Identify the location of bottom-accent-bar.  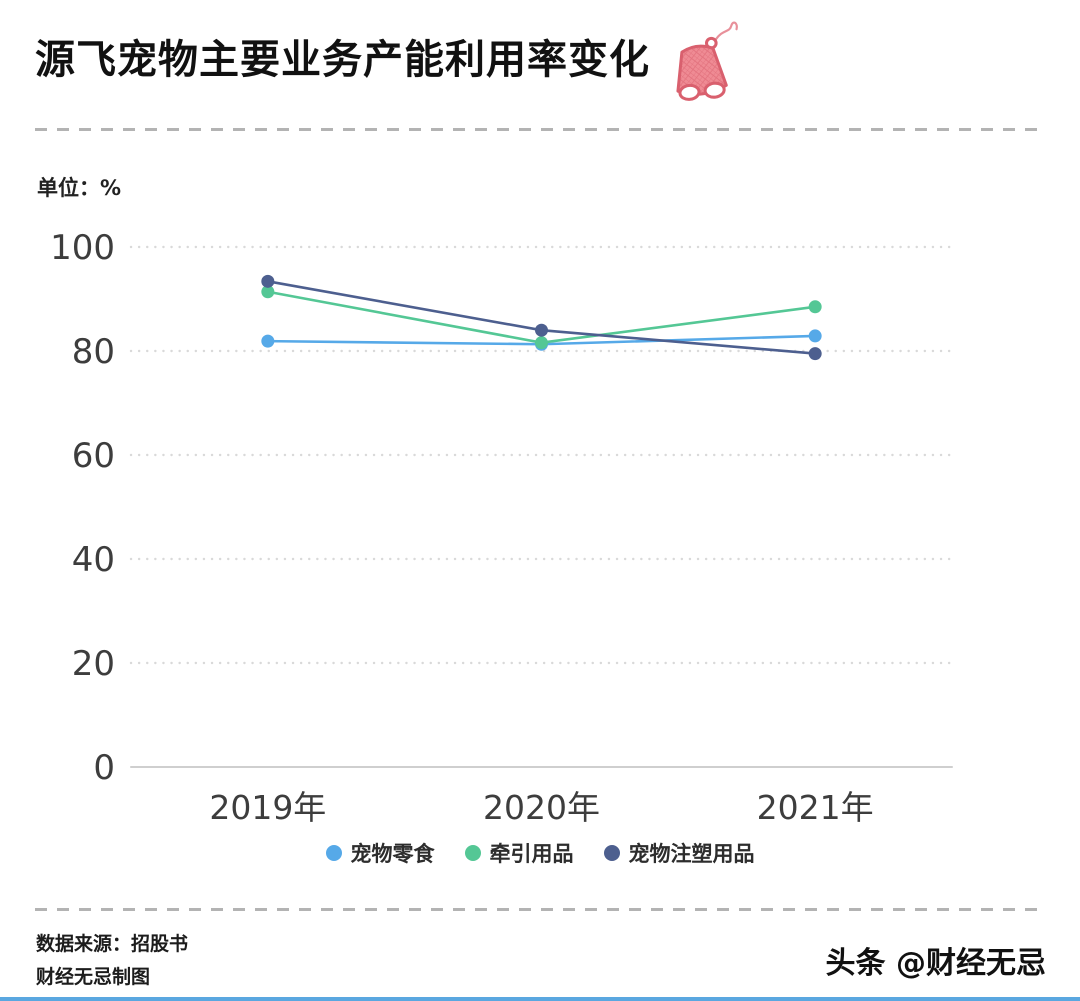
(540, 999).